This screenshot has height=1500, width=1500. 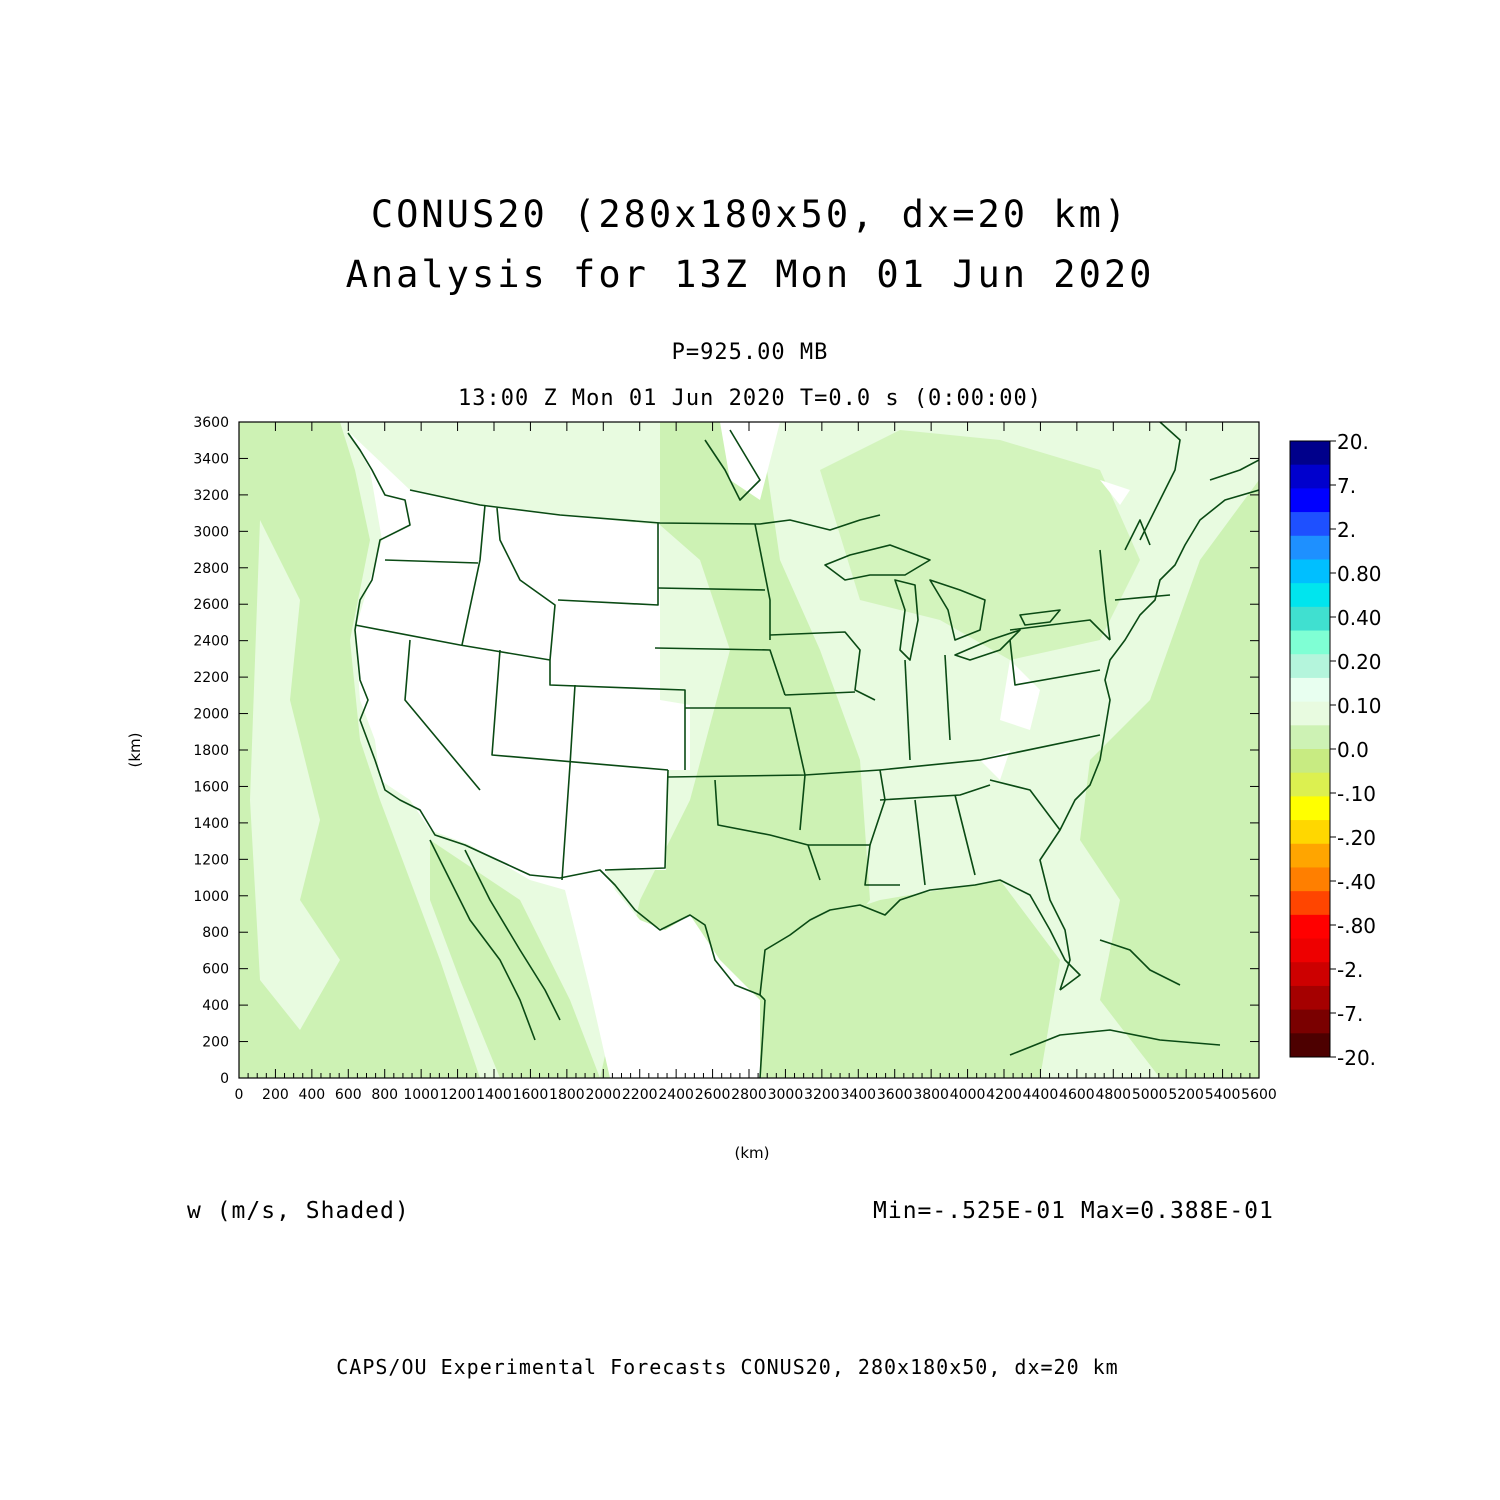 I want to click on colorbar-label: -.10, so click(x=1356, y=794).